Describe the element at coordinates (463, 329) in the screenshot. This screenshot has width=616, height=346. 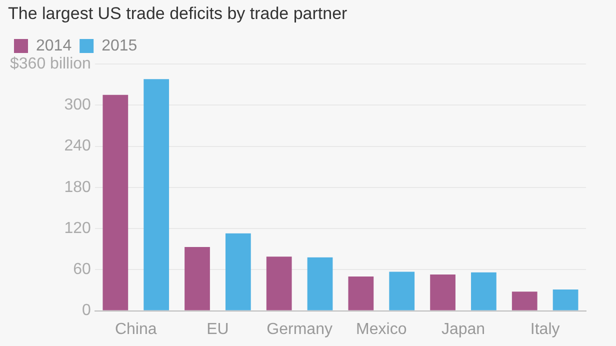
I see `x-tick-label: Japan` at that location.